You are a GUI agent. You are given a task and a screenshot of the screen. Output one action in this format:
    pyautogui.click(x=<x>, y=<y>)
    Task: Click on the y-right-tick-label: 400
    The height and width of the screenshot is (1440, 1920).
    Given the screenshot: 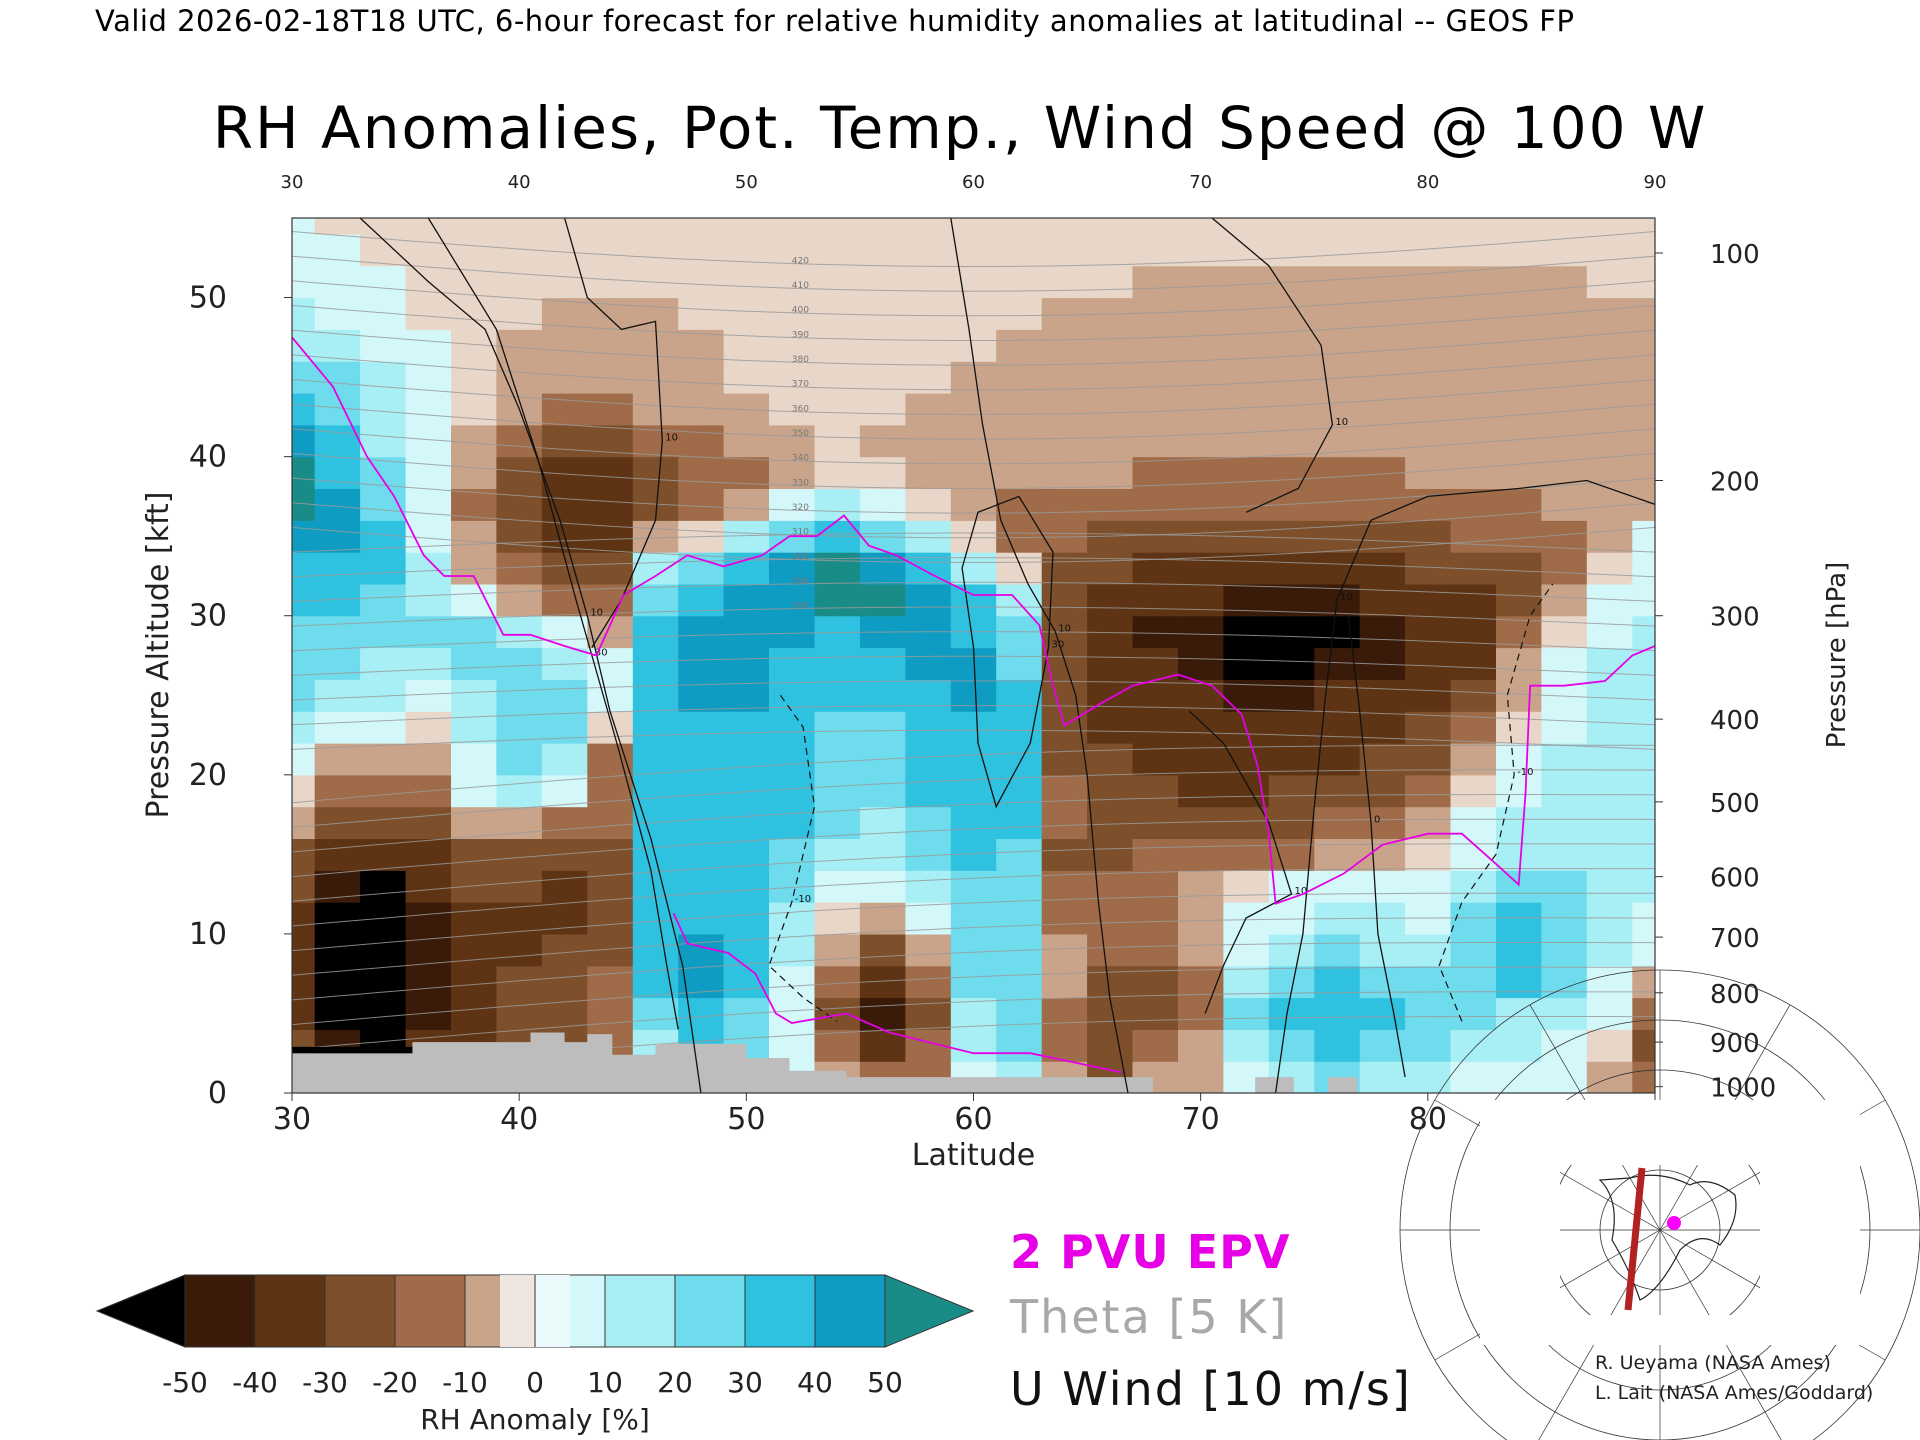 What is the action you would take?
    pyautogui.click(x=1735, y=721)
    